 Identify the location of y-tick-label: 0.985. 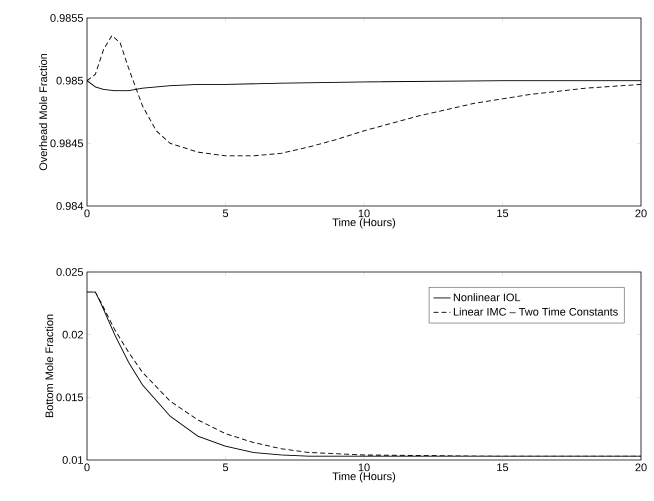
(70, 80).